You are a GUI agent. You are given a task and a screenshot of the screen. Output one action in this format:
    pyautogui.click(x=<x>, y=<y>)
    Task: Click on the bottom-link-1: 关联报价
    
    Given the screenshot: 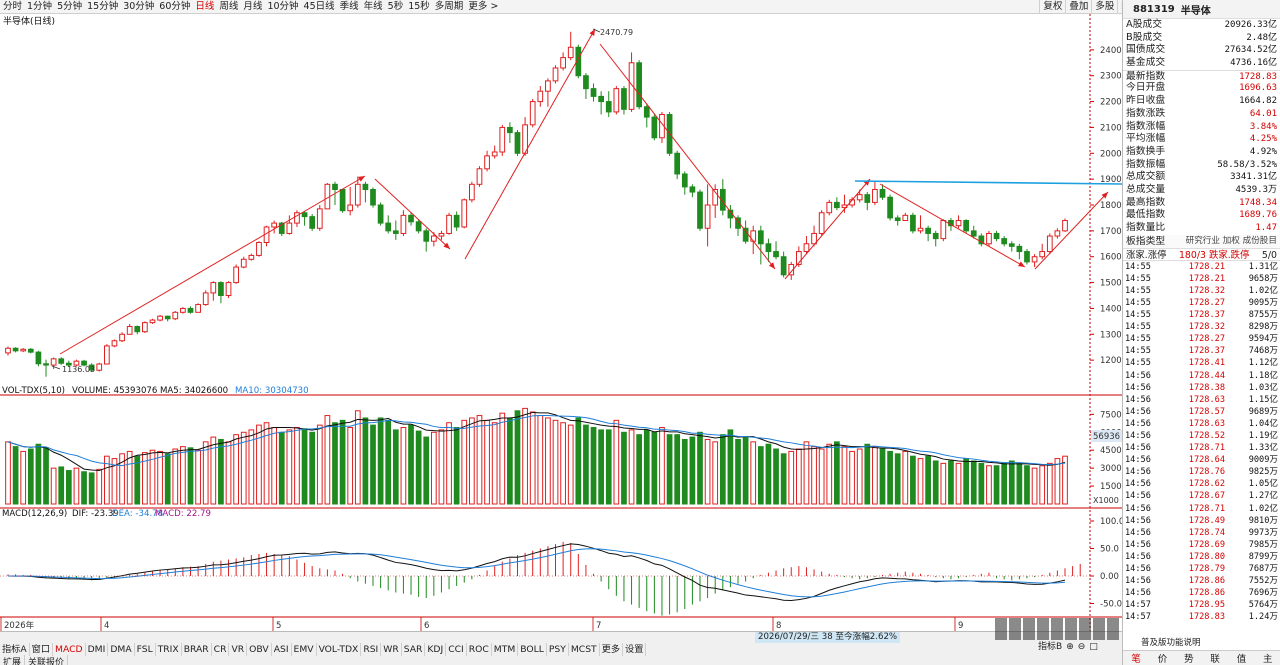 What is the action you would take?
    pyautogui.click(x=47, y=660)
    